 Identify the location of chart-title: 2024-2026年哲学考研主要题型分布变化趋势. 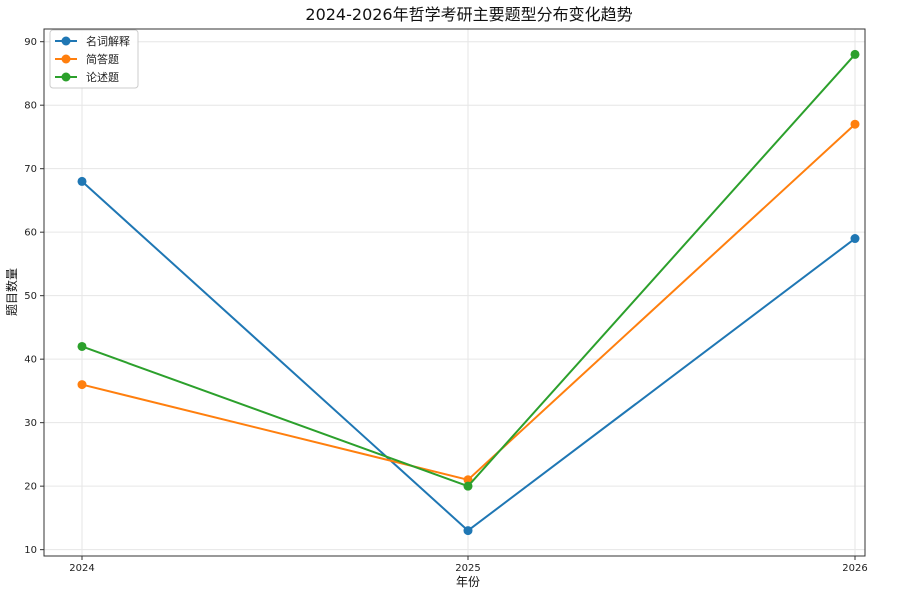
(468, 14).